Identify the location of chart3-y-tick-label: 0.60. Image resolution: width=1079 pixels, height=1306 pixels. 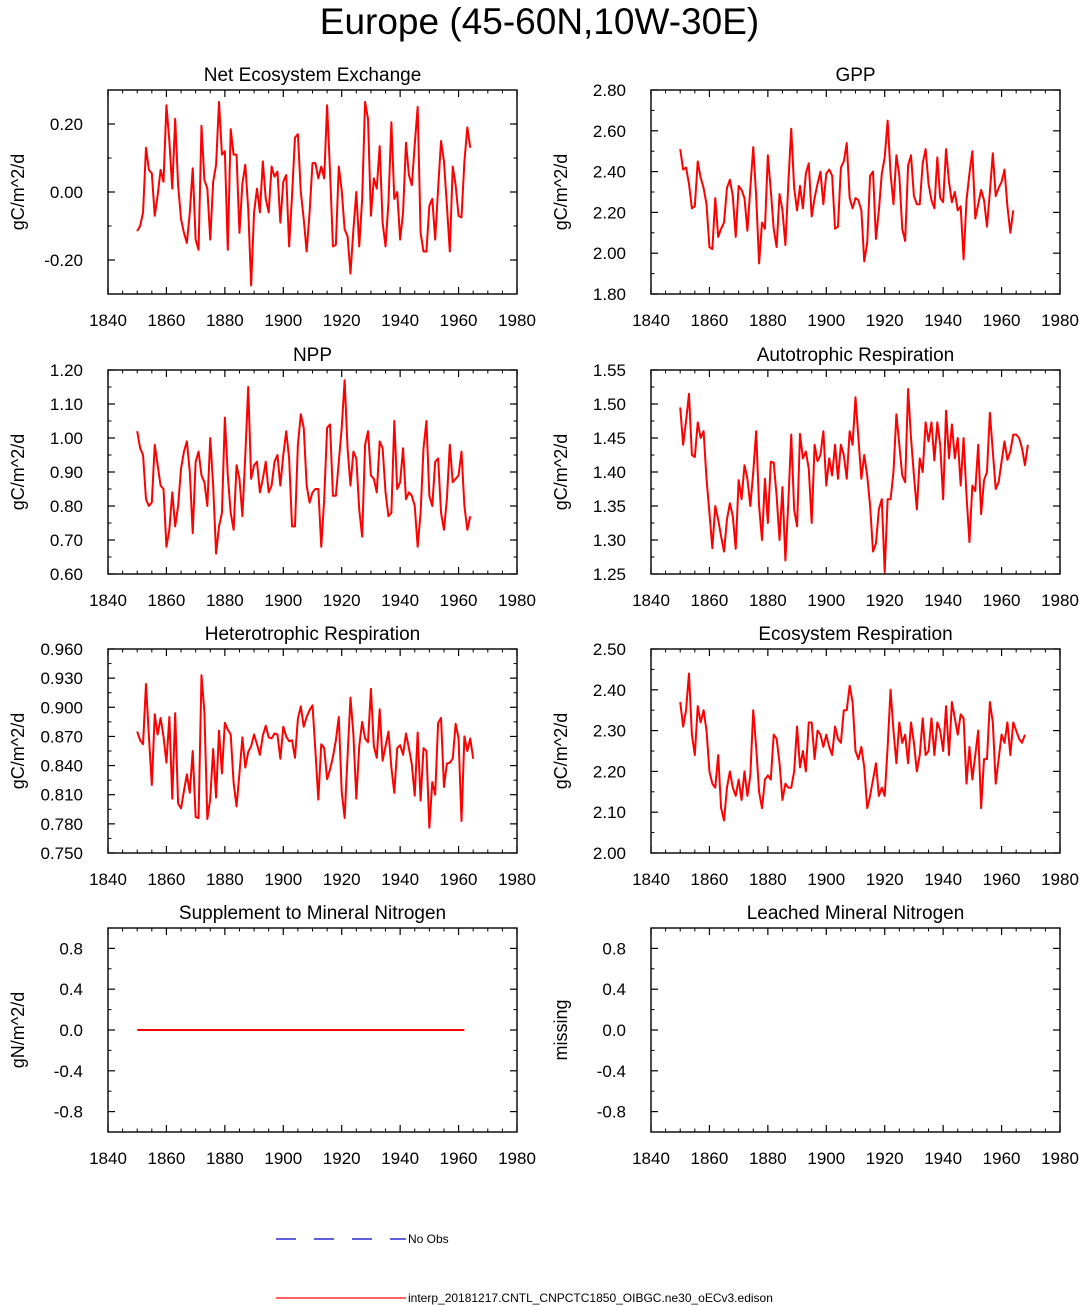
(66, 574).